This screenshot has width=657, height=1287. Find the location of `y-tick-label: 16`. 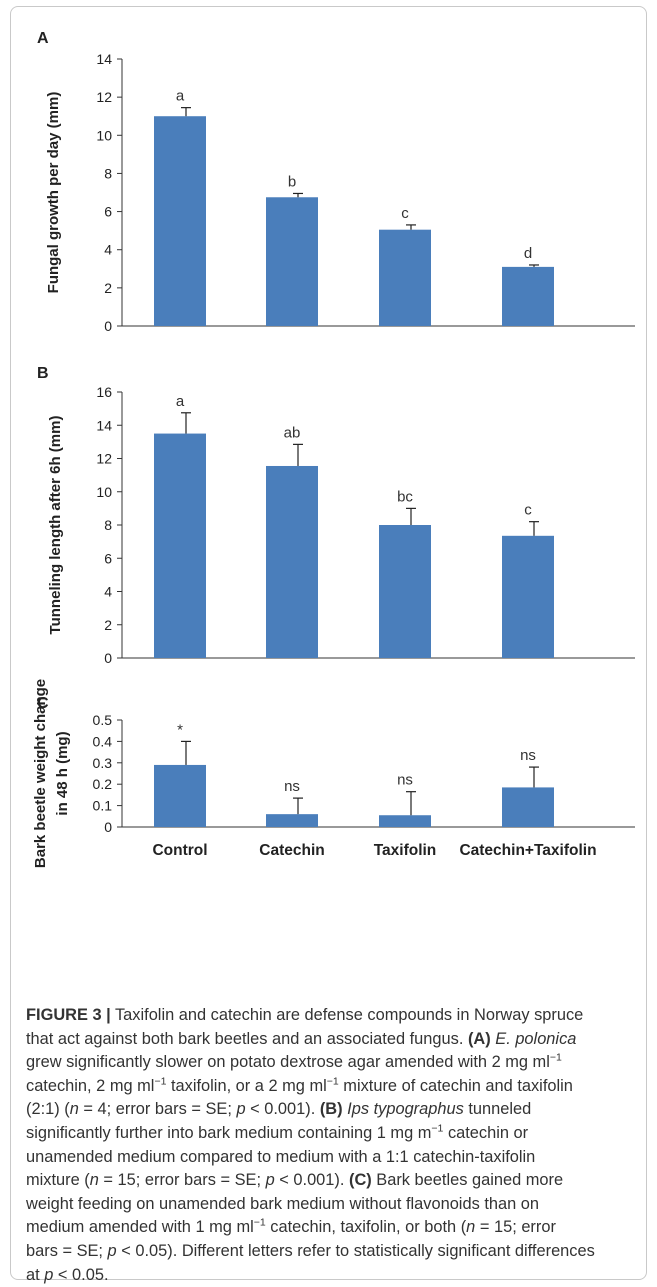

y-tick-label: 16 is located at coordinates (104, 392).